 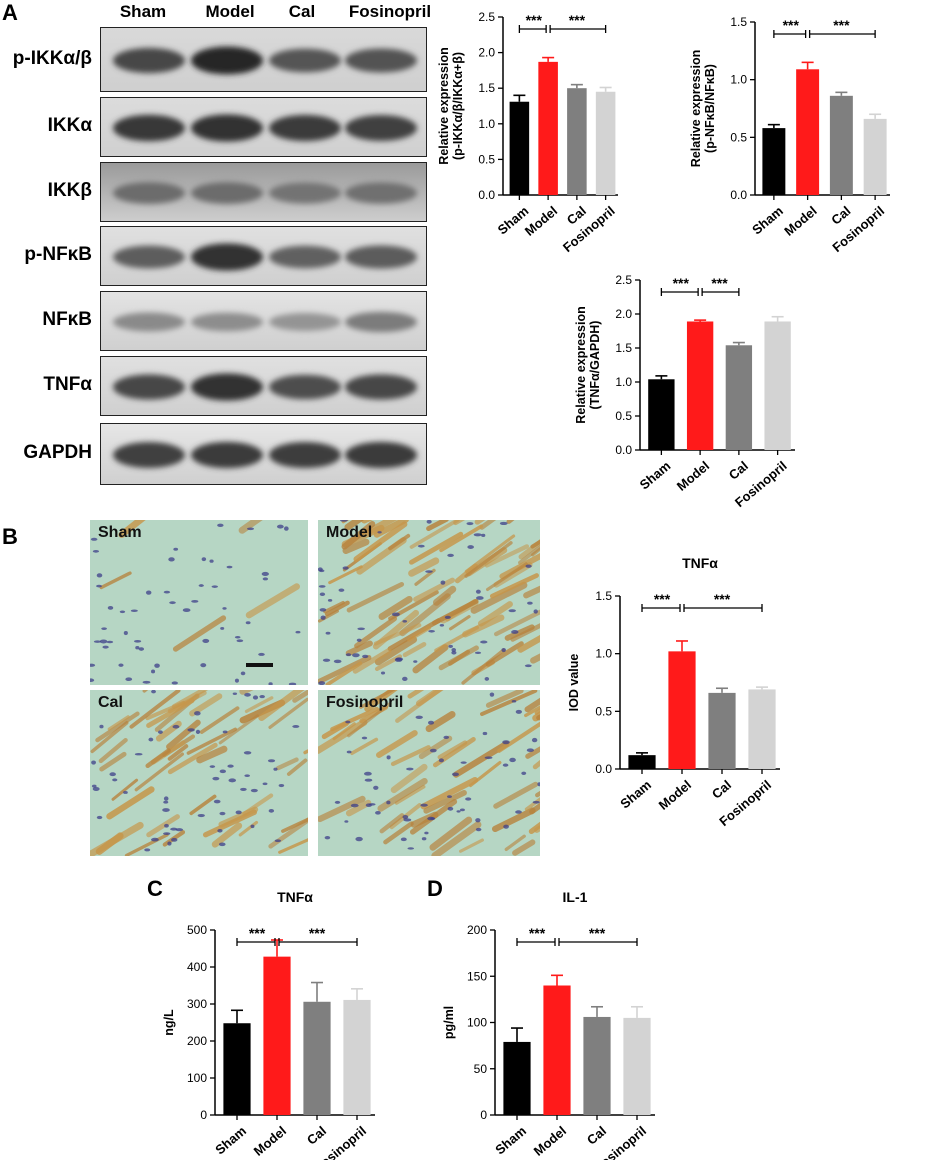 What do you see at coordinates (52, 58) in the screenshot?
I see `blot-row-label: p-IKKα/β` at bounding box center [52, 58].